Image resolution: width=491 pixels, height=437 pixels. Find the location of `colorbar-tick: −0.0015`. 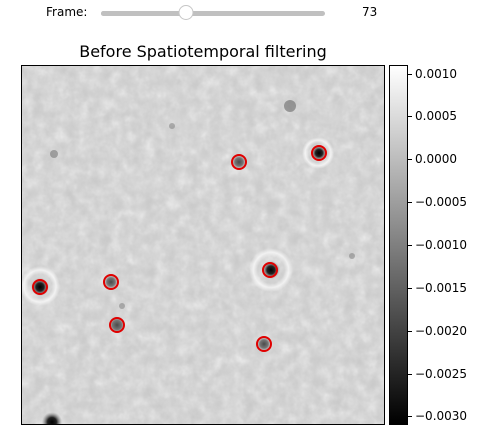

colorbar-tick: −0.0015 is located at coordinates (448, 288).